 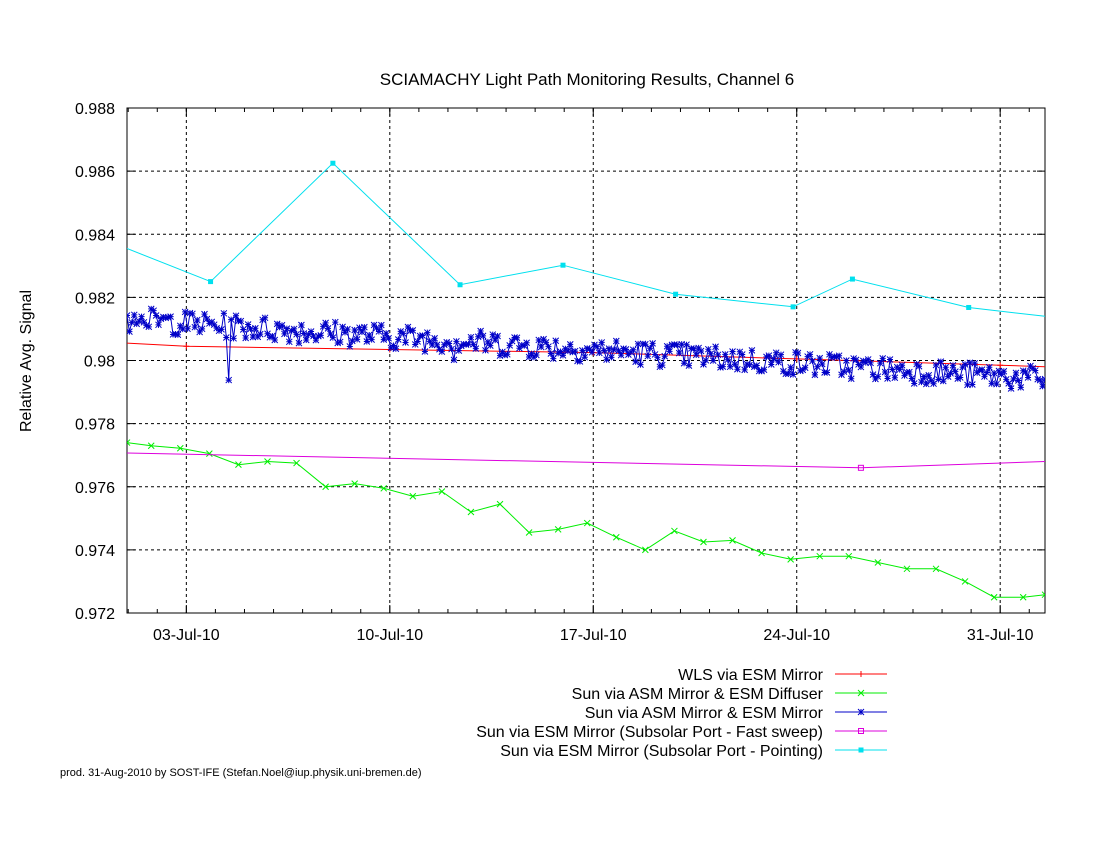 What do you see at coordinates (751, 675) in the screenshot?
I see `legend-label: WLS via ESM Mirror` at bounding box center [751, 675].